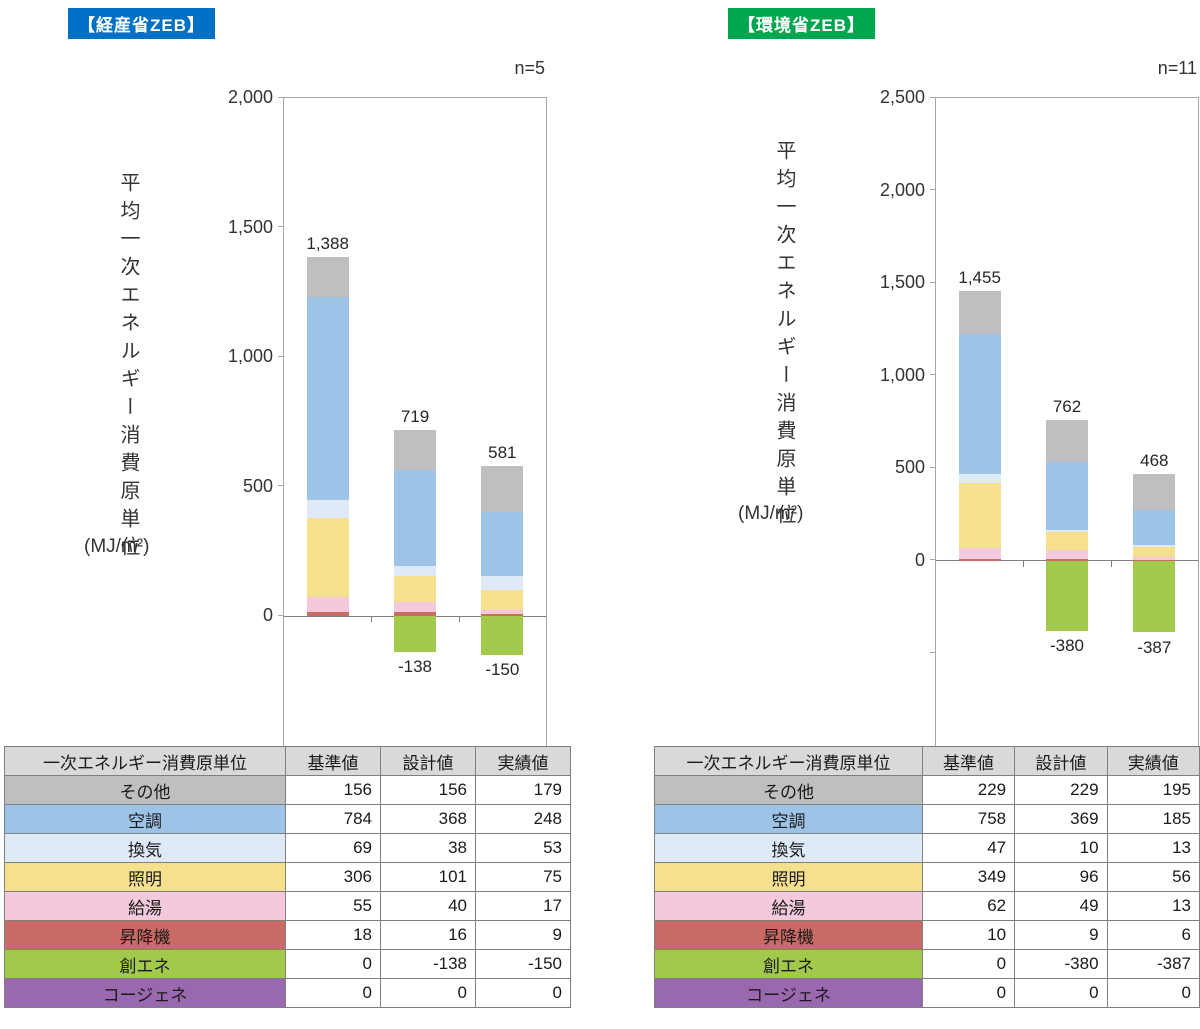 The image size is (1200, 1029). What do you see at coordinates (1061, 790) in the screenshot?
I see `table-value-cell: 229` at bounding box center [1061, 790].